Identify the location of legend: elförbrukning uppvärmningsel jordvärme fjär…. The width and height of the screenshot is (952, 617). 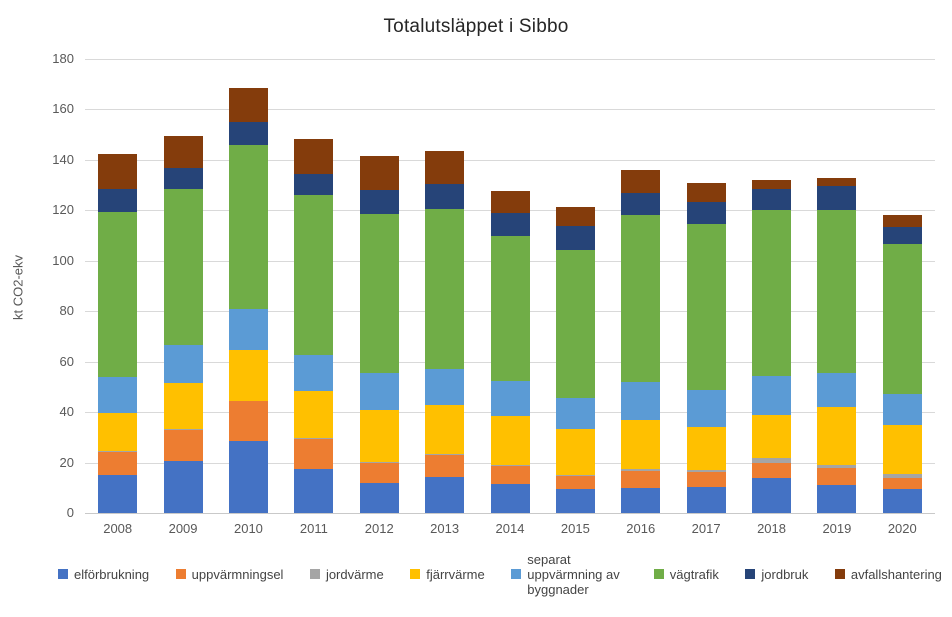
(500, 574).